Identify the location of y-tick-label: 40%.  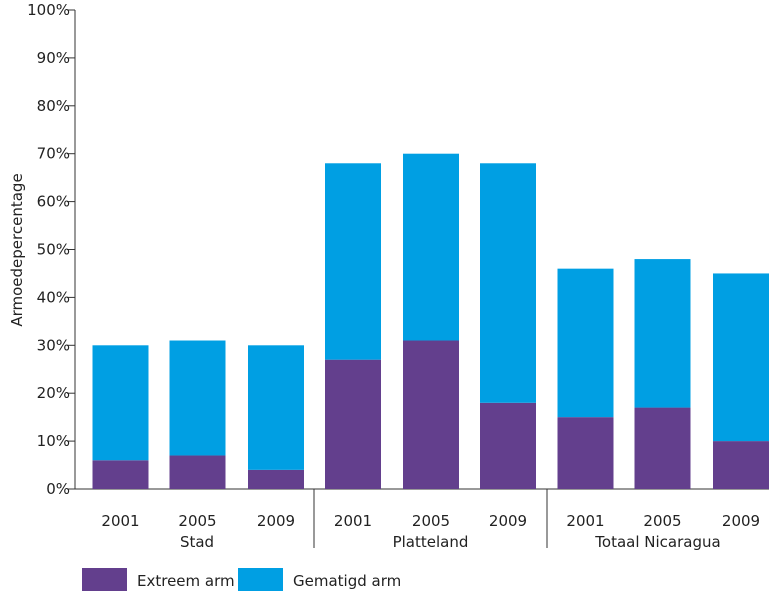
(53, 297).